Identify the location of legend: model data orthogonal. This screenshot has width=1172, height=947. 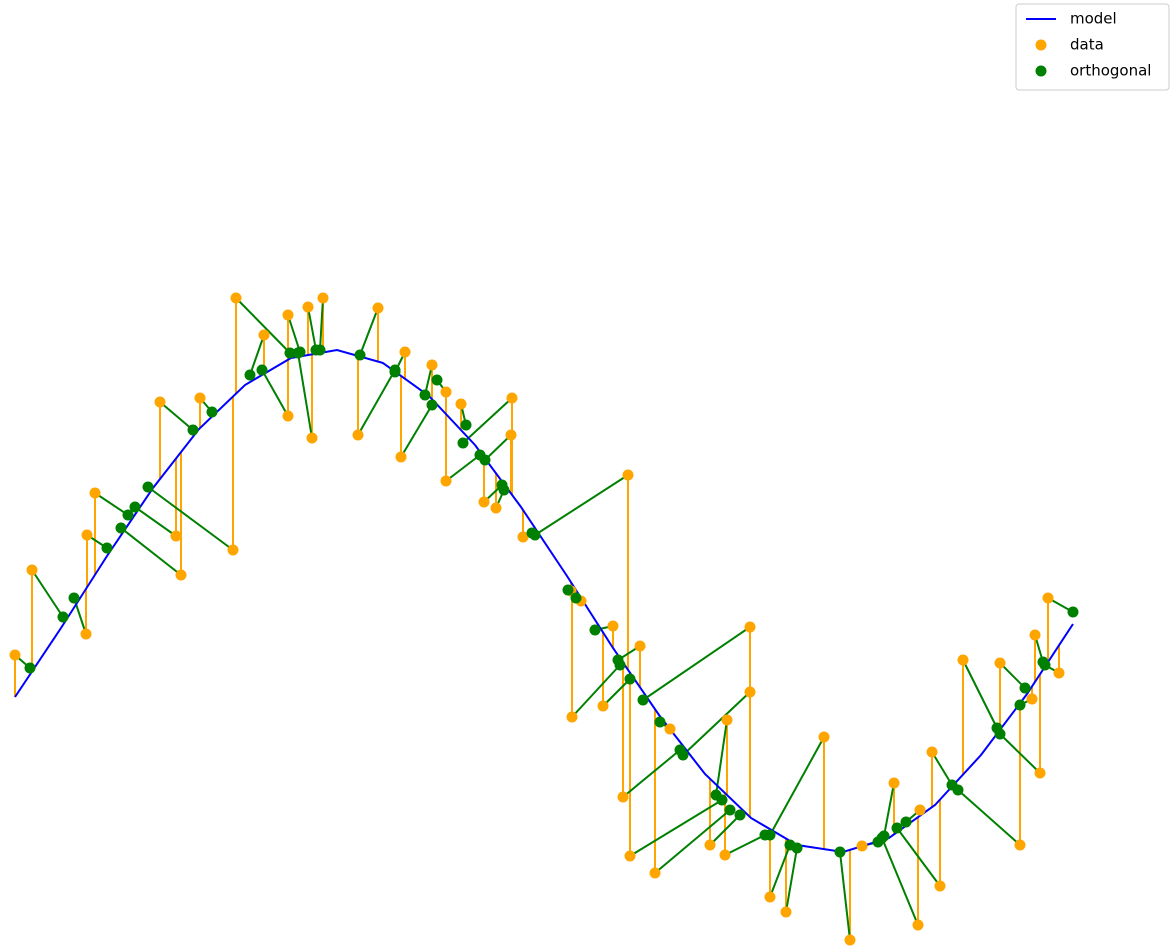
(1092, 47).